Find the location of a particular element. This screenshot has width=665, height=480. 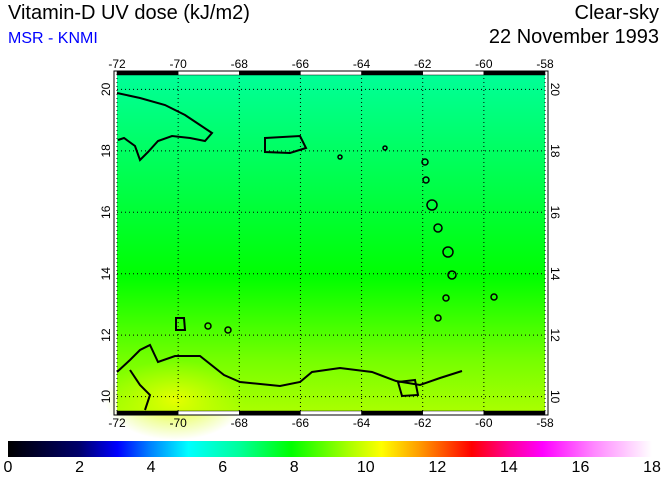

source-label: MSR - KNMI is located at coordinates (53, 38).